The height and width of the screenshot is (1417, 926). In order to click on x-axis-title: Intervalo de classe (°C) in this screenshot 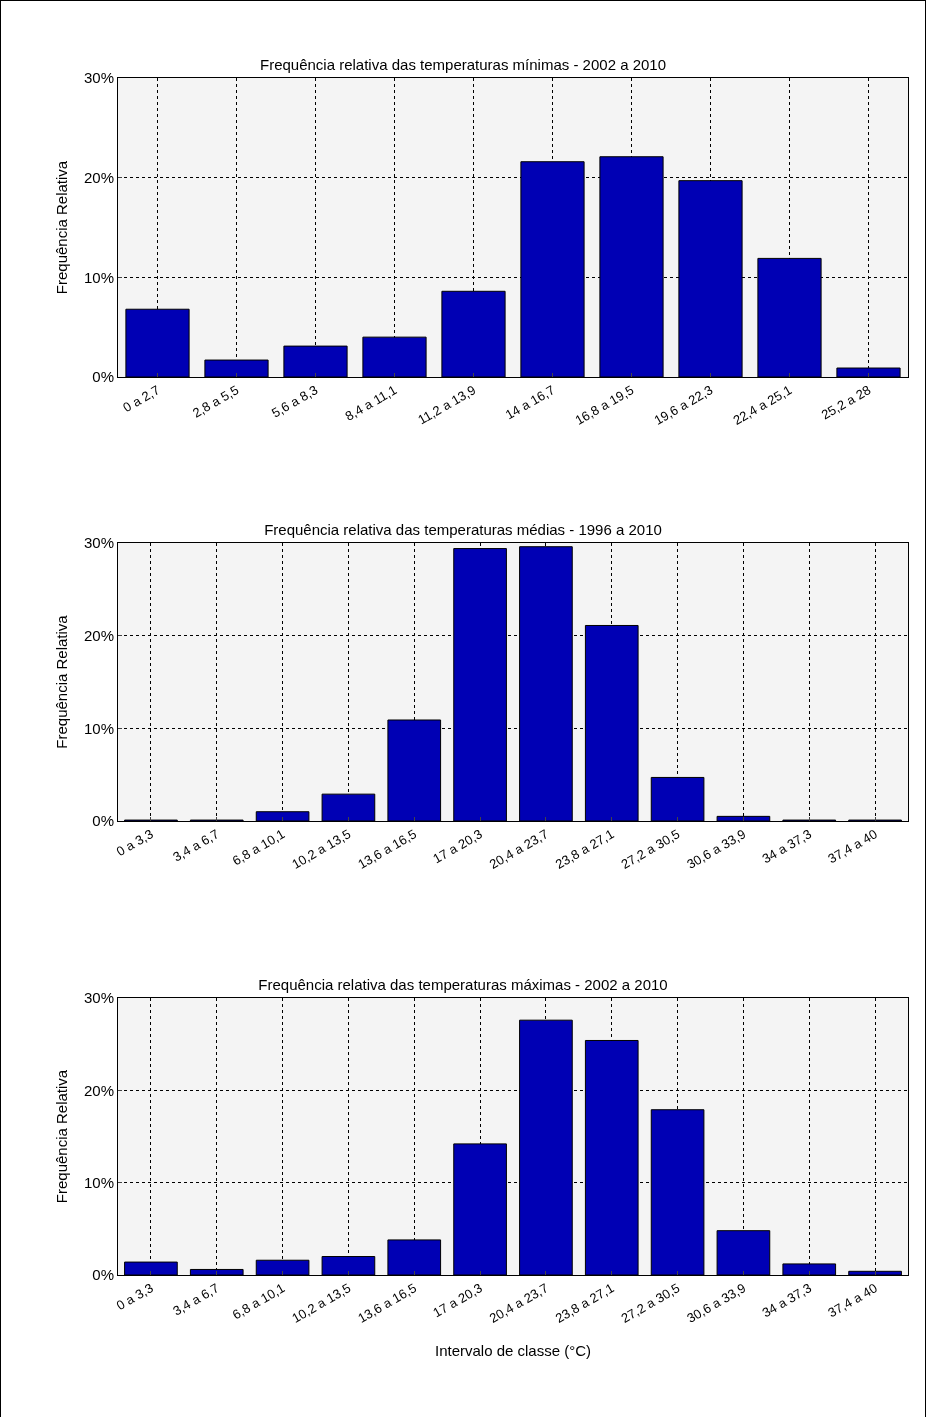, I will do `click(513, 1350)`.